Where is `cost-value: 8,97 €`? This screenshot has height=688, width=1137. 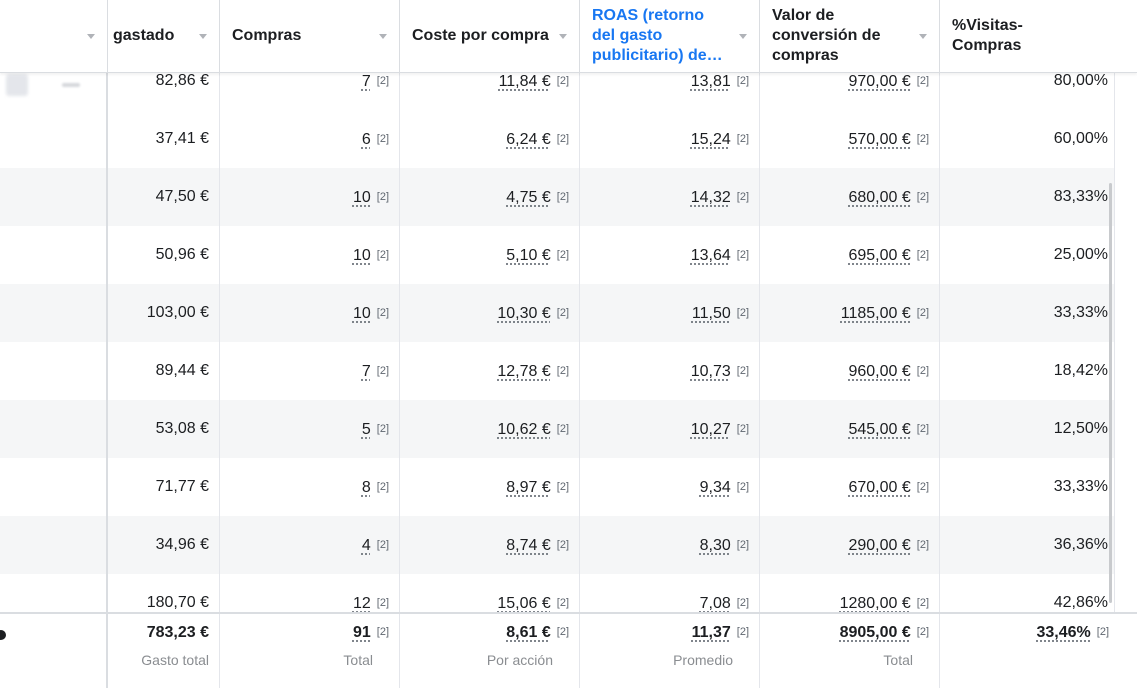 cost-value: 8,97 € is located at coordinates (528, 487).